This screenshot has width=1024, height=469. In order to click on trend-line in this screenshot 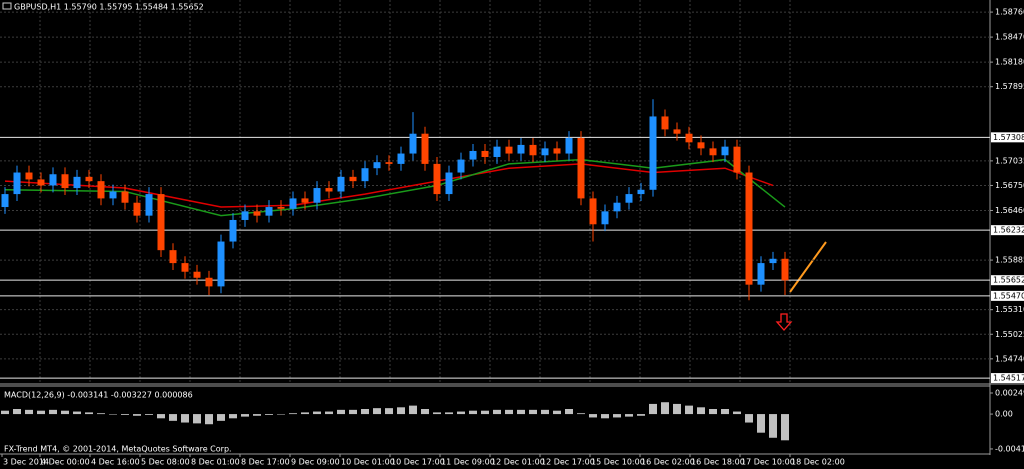, I will do `click(808, 267)`.